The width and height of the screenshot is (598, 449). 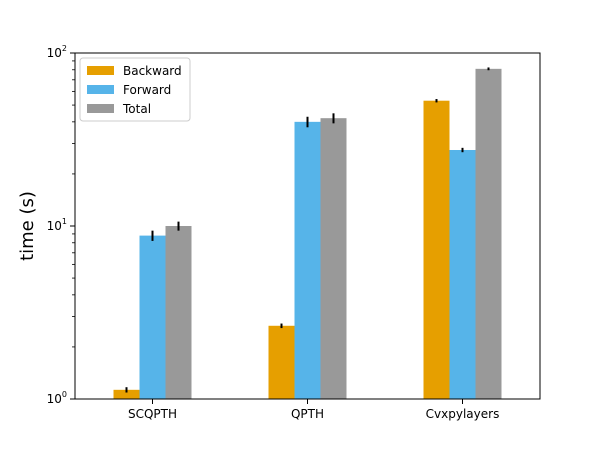 What do you see at coordinates (126, 394) in the screenshot?
I see `bar-backward-scqpth` at bounding box center [126, 394].